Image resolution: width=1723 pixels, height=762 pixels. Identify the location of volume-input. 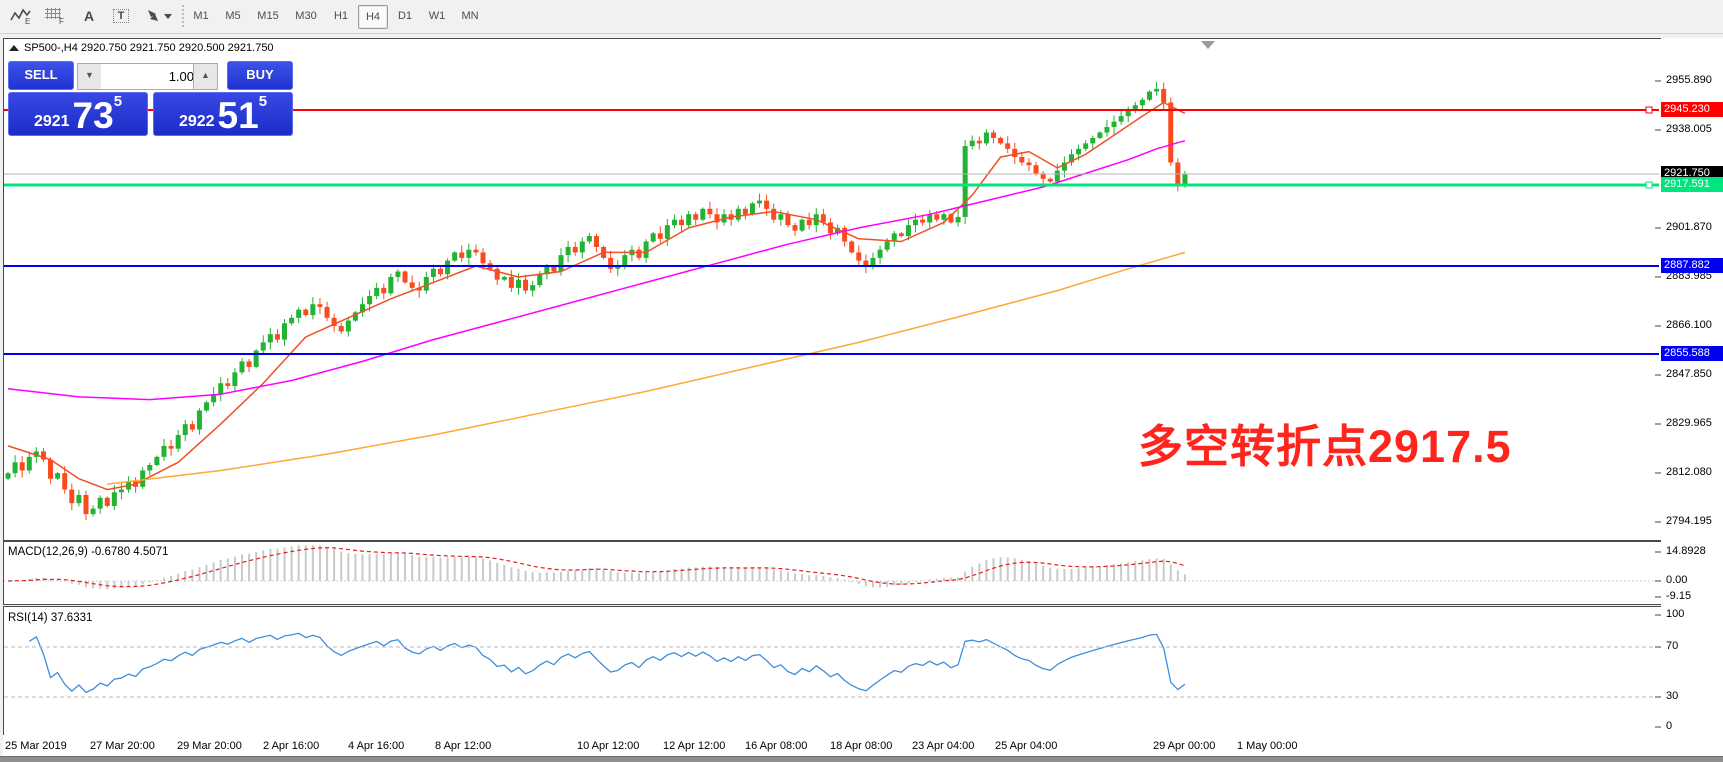
(149, 76).